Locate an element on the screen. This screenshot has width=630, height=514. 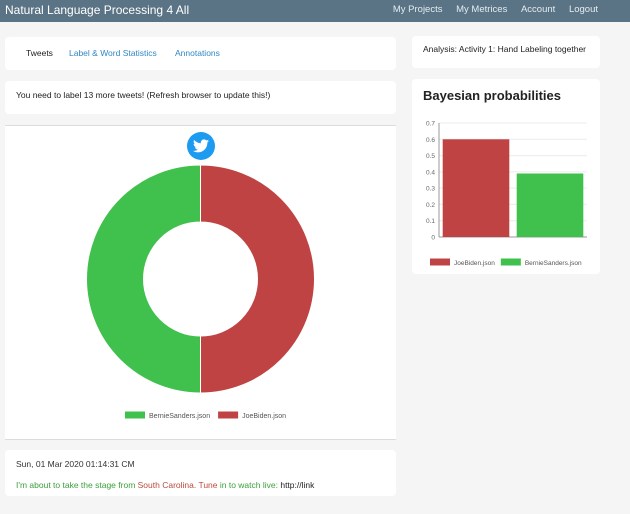
twitter-bird-icon is located at coordinates (201, 146).